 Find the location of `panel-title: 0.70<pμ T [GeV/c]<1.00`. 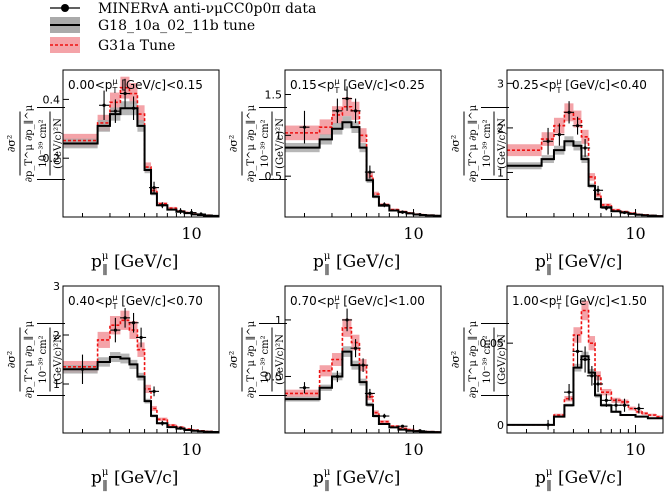

panel-title: 0.70<pμ T [GeV/c]<1.00 is located at coordinates (357, 302).